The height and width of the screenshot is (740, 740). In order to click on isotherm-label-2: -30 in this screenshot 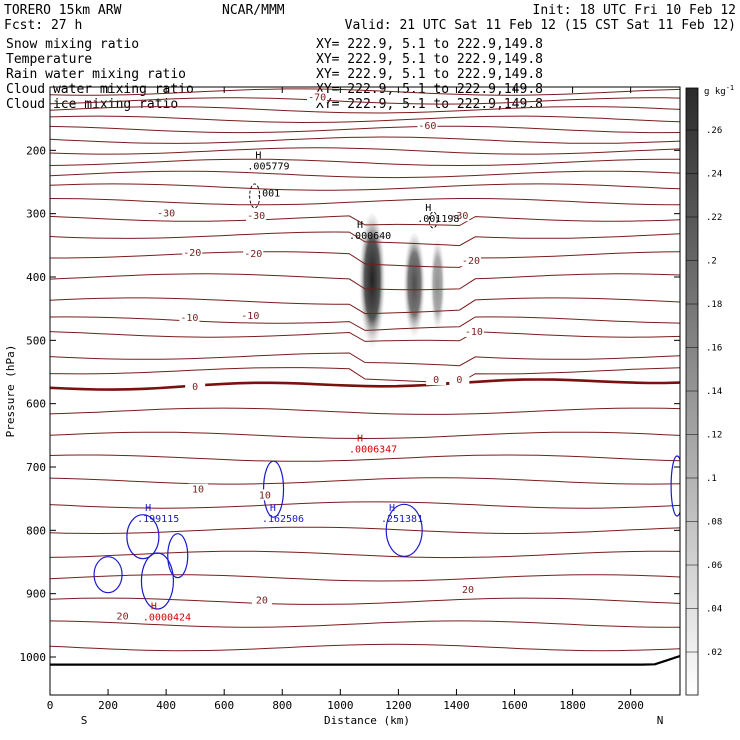, I will do `click(166, 214)`.